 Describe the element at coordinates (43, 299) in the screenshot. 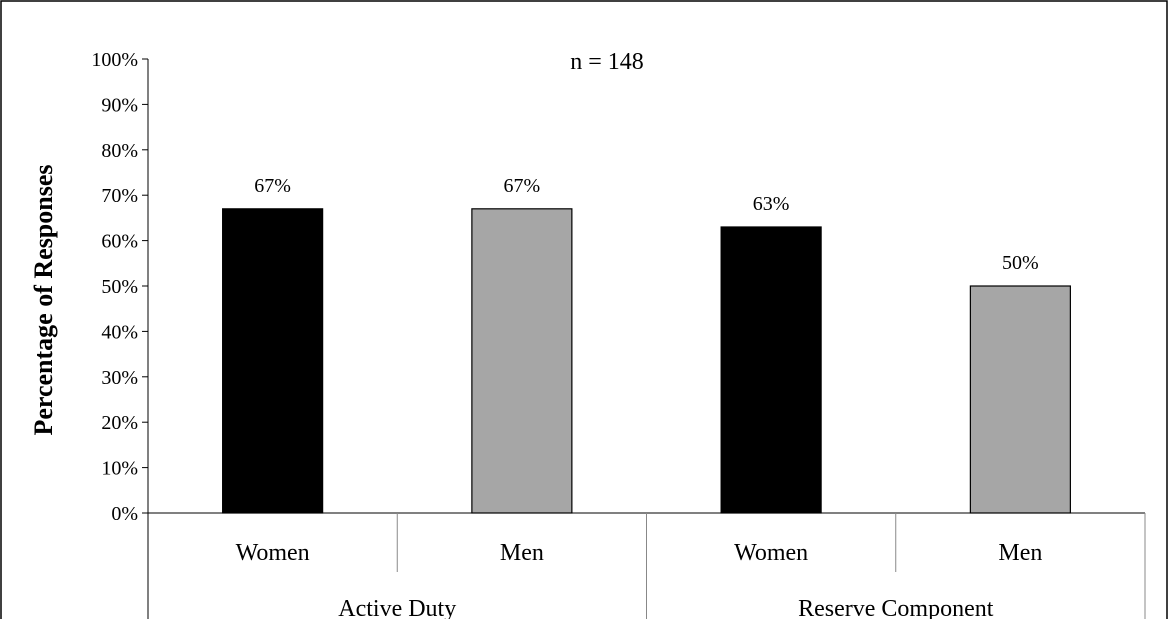

I see `y-axis-title: Percentage of Responses` at that location.